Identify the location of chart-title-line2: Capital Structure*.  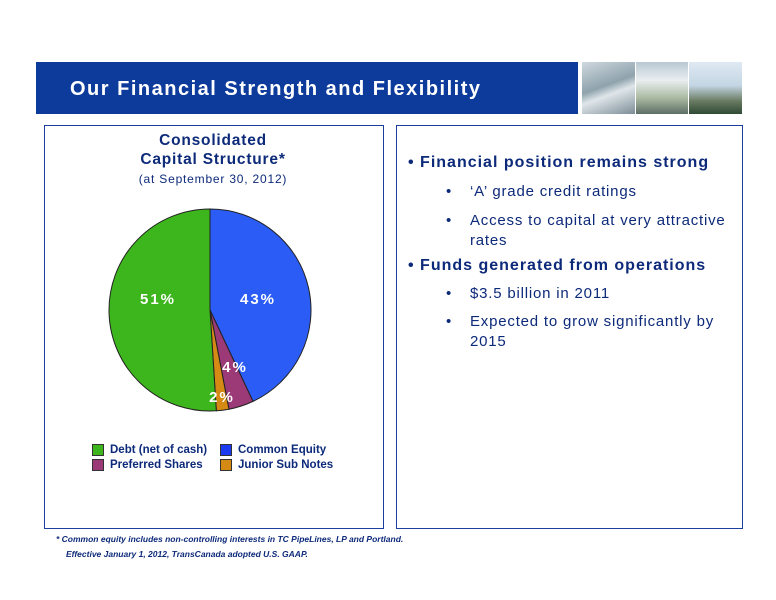
(213, 159).